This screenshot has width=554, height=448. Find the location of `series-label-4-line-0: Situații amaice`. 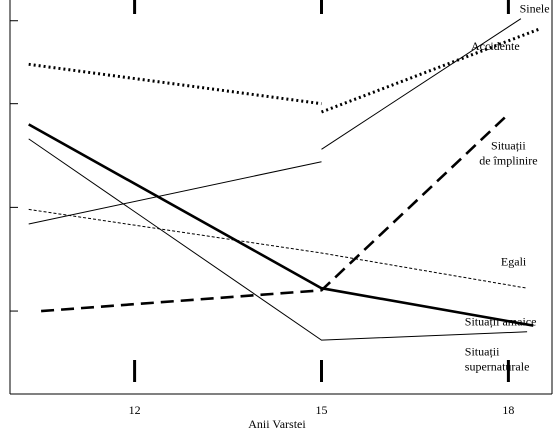

series-label-4-line-0: Situații amaice is located at coordinates (501, 322).